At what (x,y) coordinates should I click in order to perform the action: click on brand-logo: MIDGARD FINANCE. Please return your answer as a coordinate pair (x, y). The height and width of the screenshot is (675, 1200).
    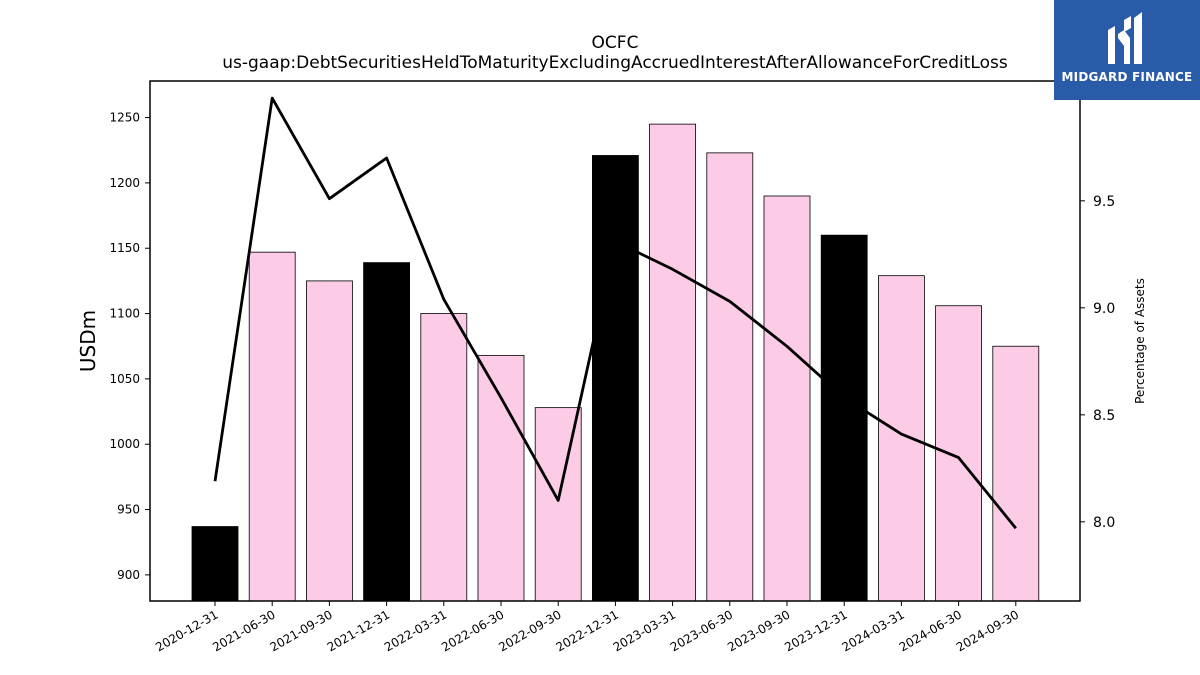
    Looking at the image, I should click on (1127, 50).